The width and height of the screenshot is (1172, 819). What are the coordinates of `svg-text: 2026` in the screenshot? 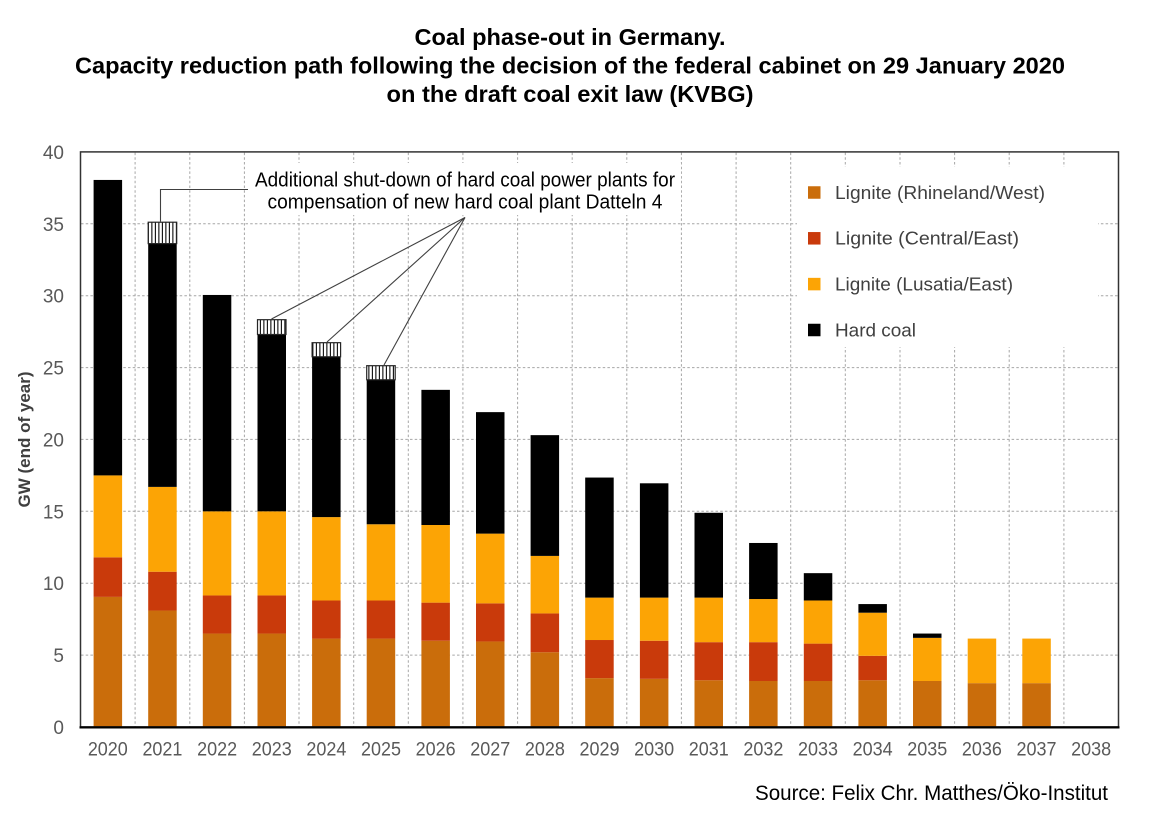 It's located at (436, 750).